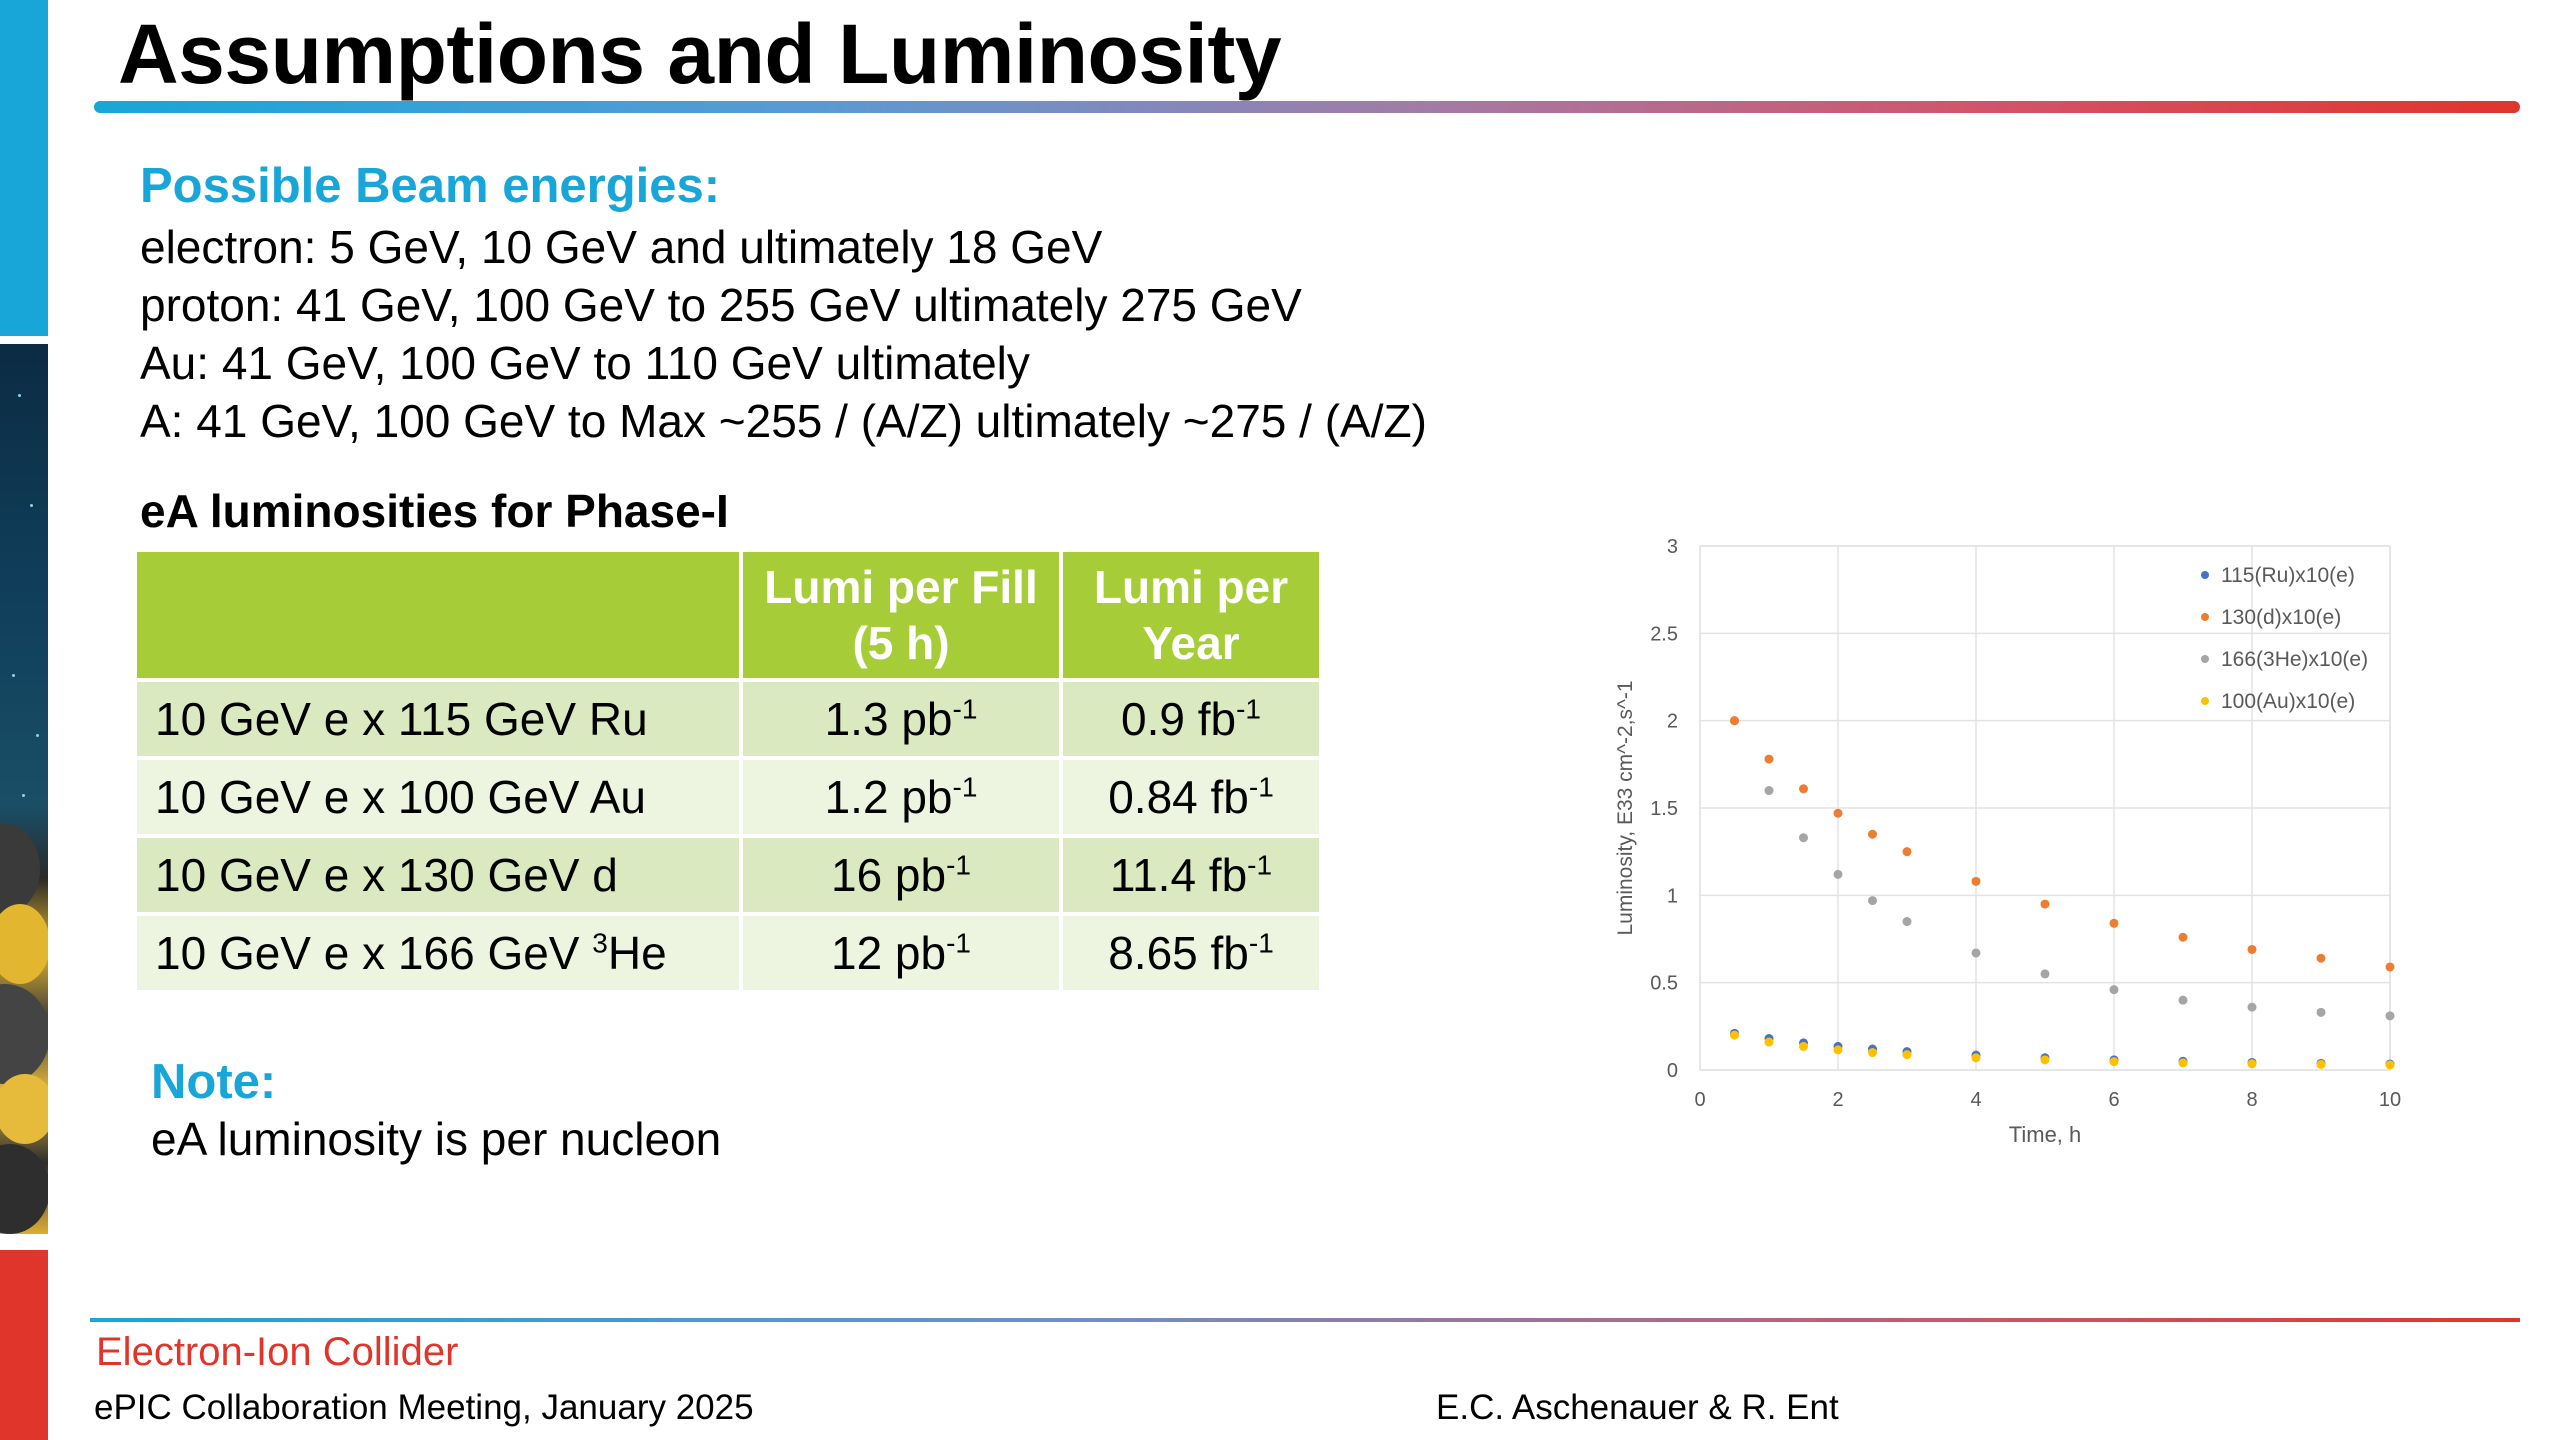  What do you see at coordinates (901, 875) in the screenshot?
I see `table-cell-fill: 16 pb-1` at bounding box center [901, 875].